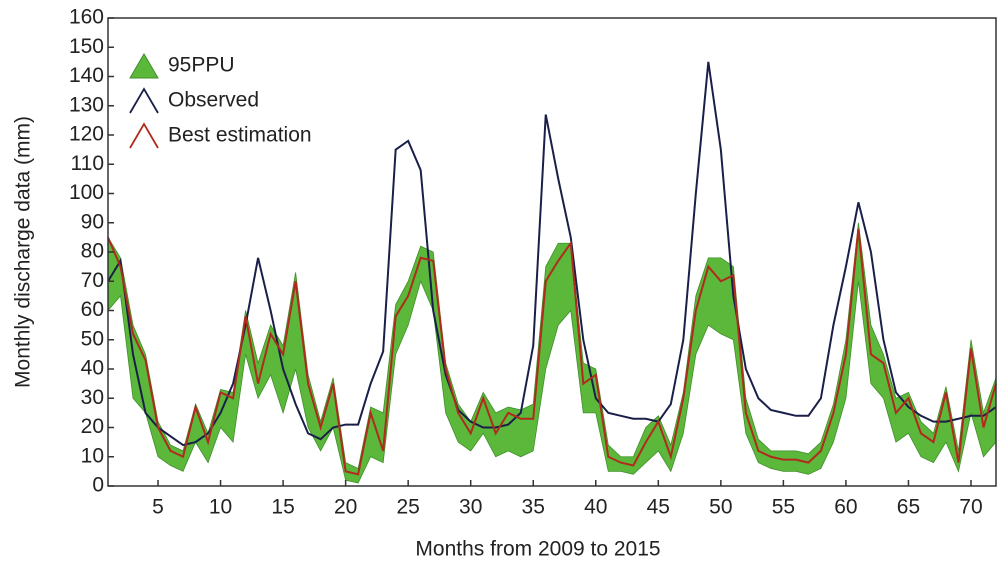 This screenshot has height=569, width=998. I want to click on y-tick-label: 140, so click(86, 75).